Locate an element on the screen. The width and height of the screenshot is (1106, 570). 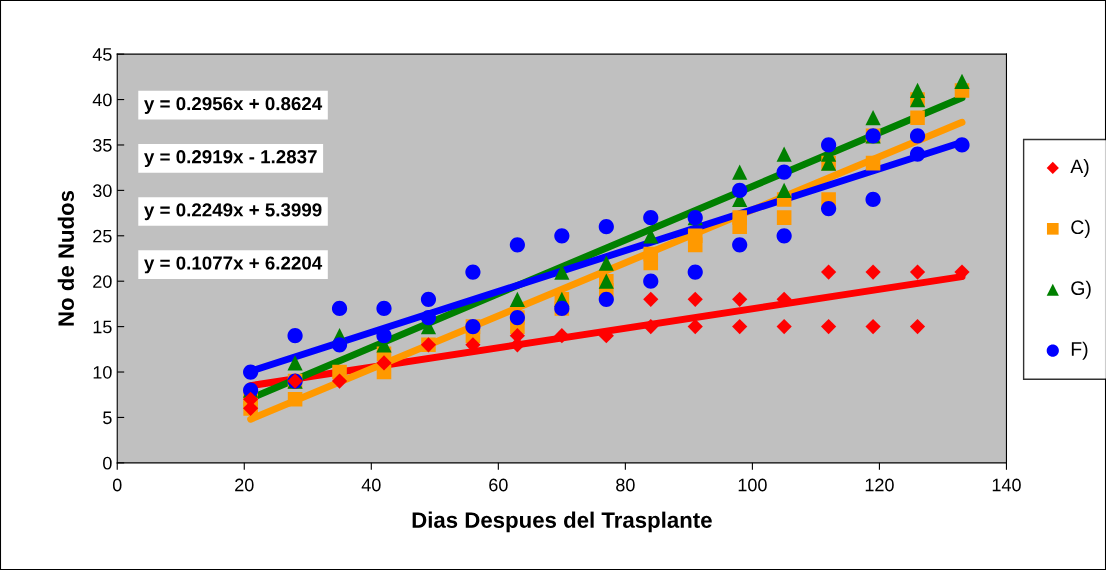
x-tick-label: 120 is located at coordinates (879, 485).